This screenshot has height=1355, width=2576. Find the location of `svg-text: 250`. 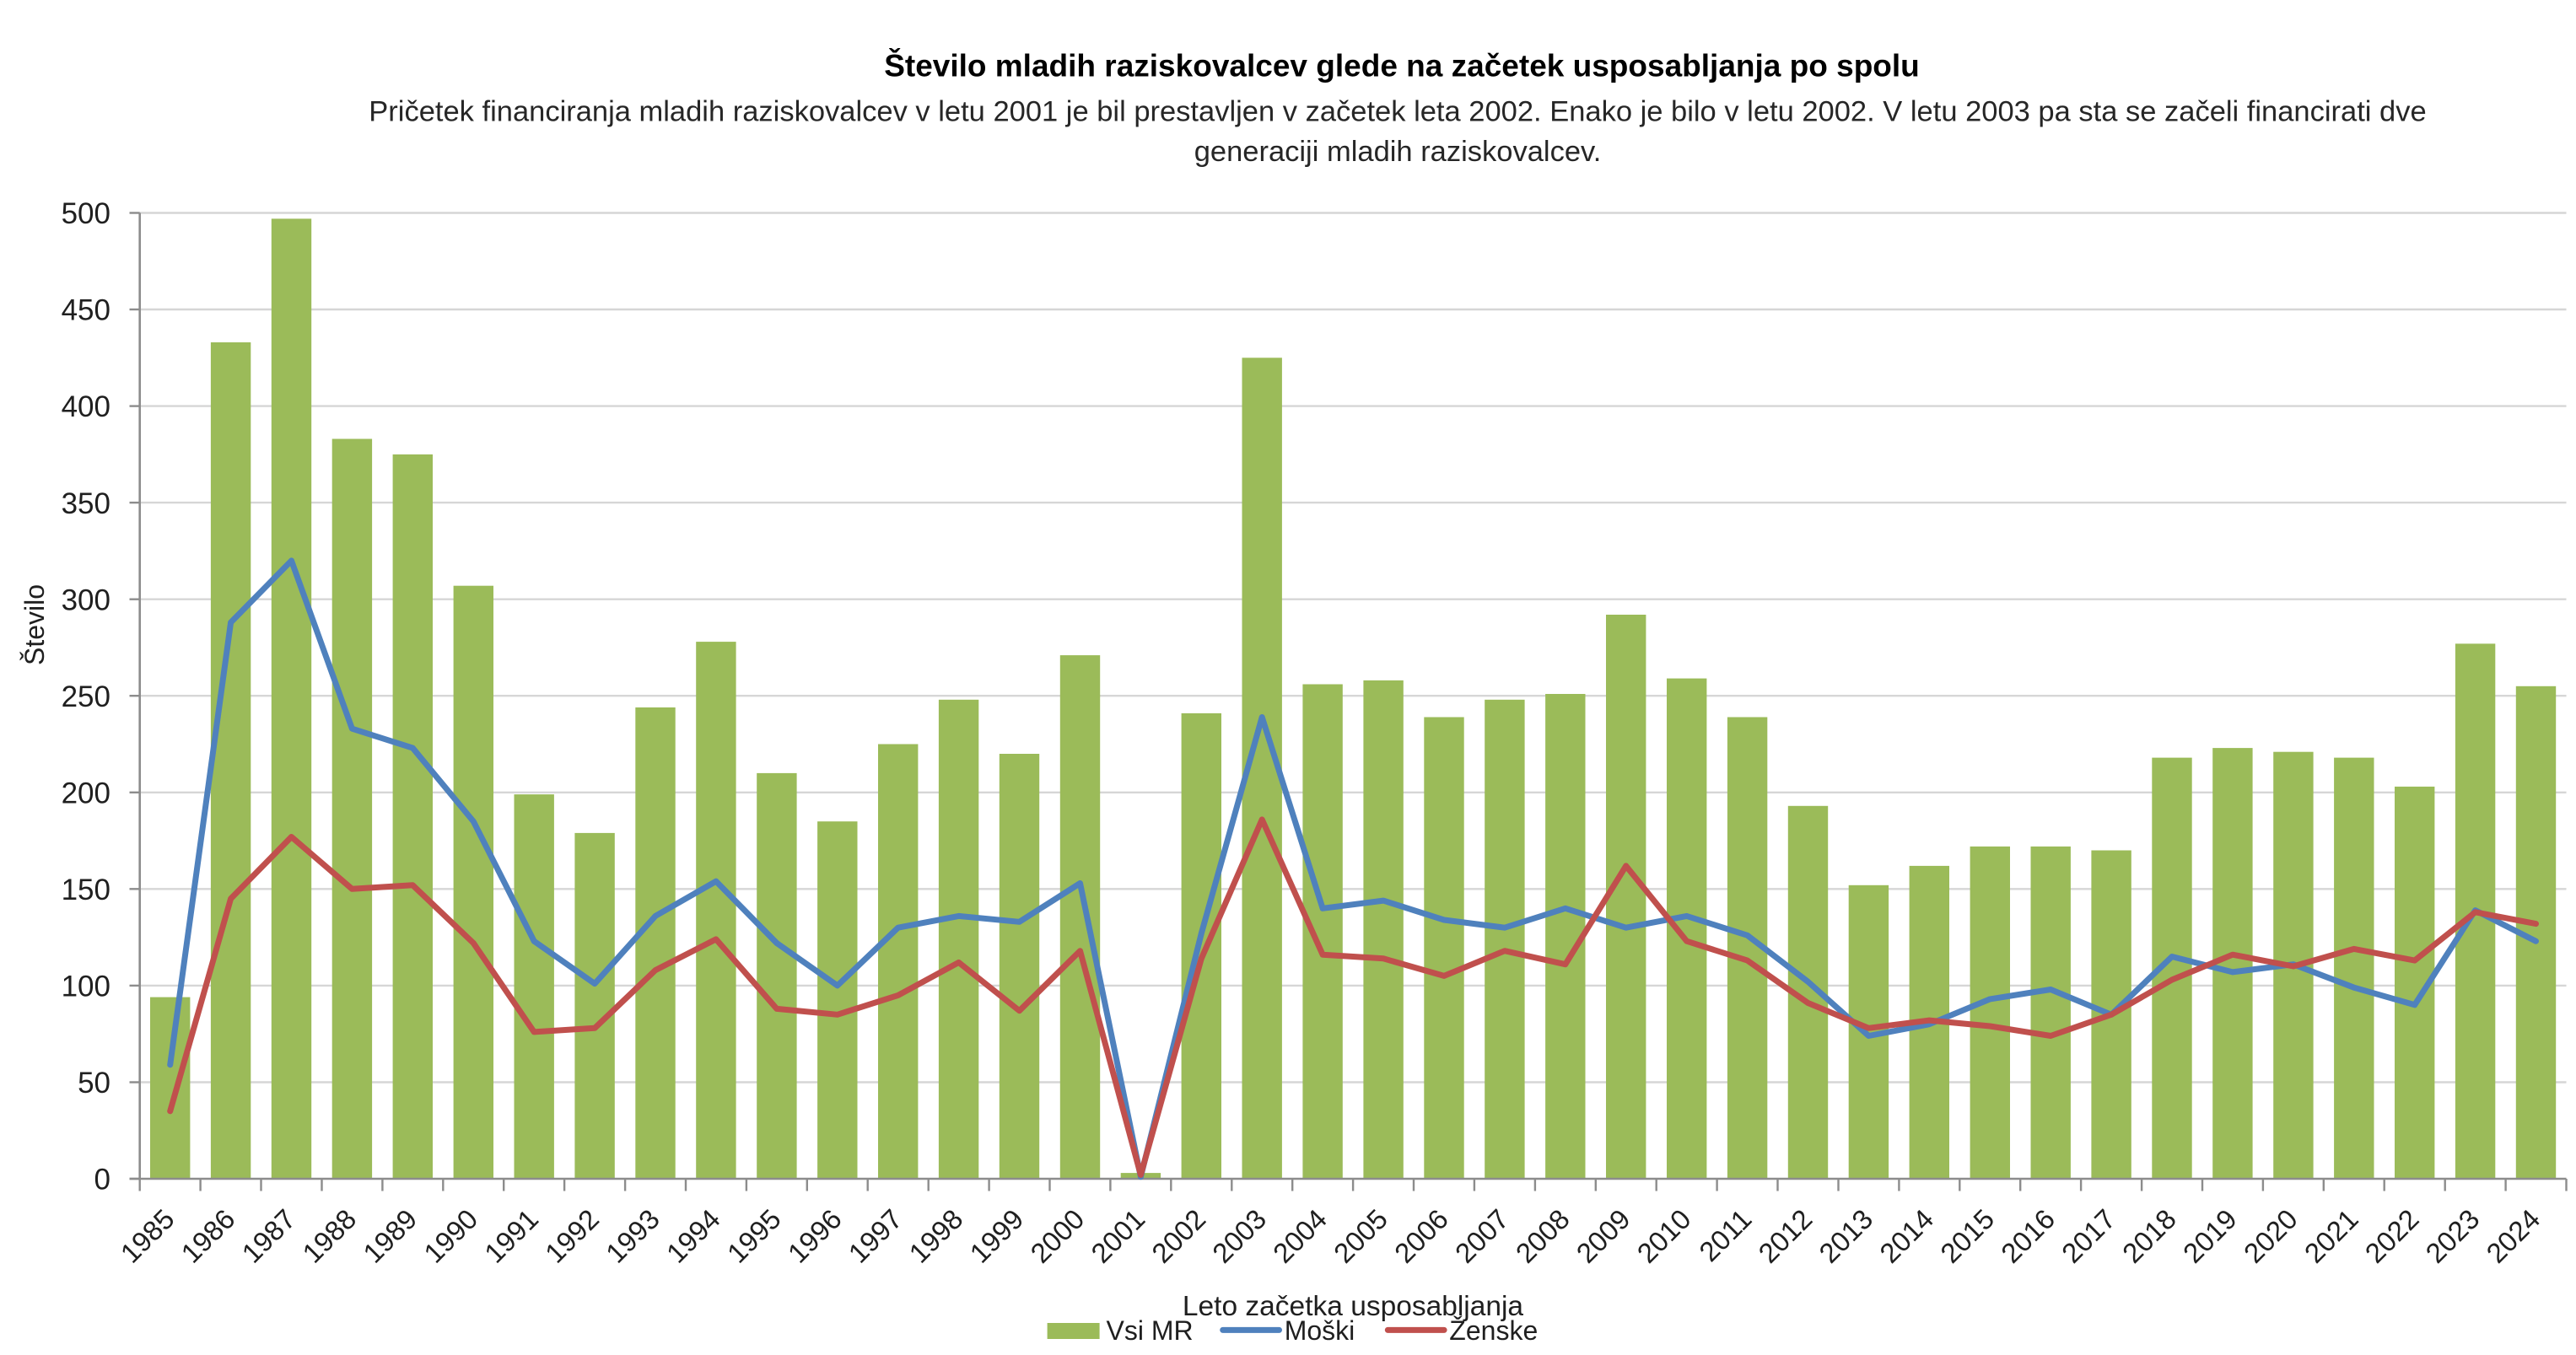

svg-text: 250 is located at coordinates (86, 696).